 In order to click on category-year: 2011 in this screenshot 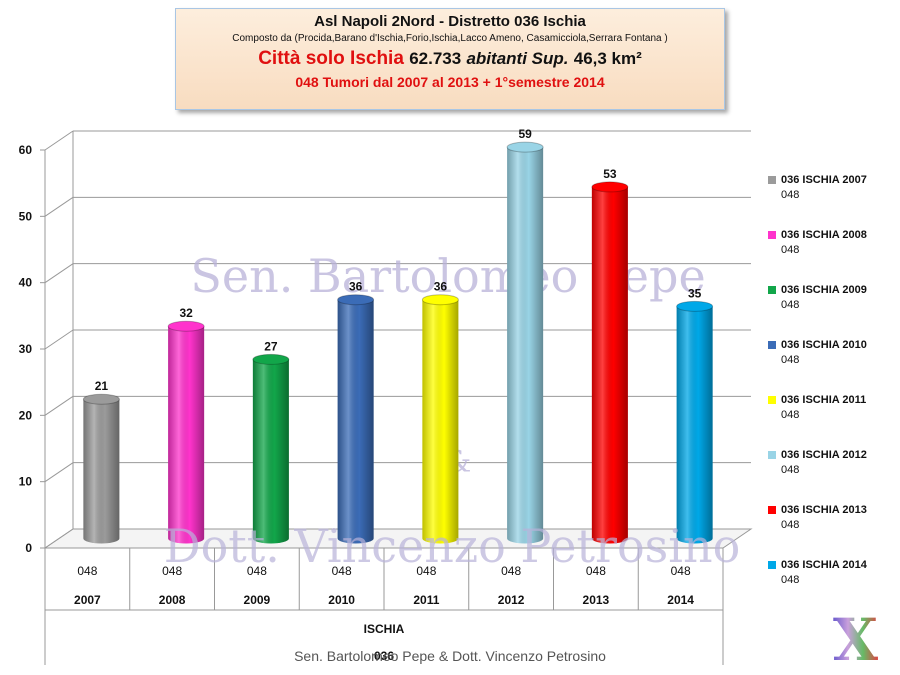, I will do `click(426, 600)`.